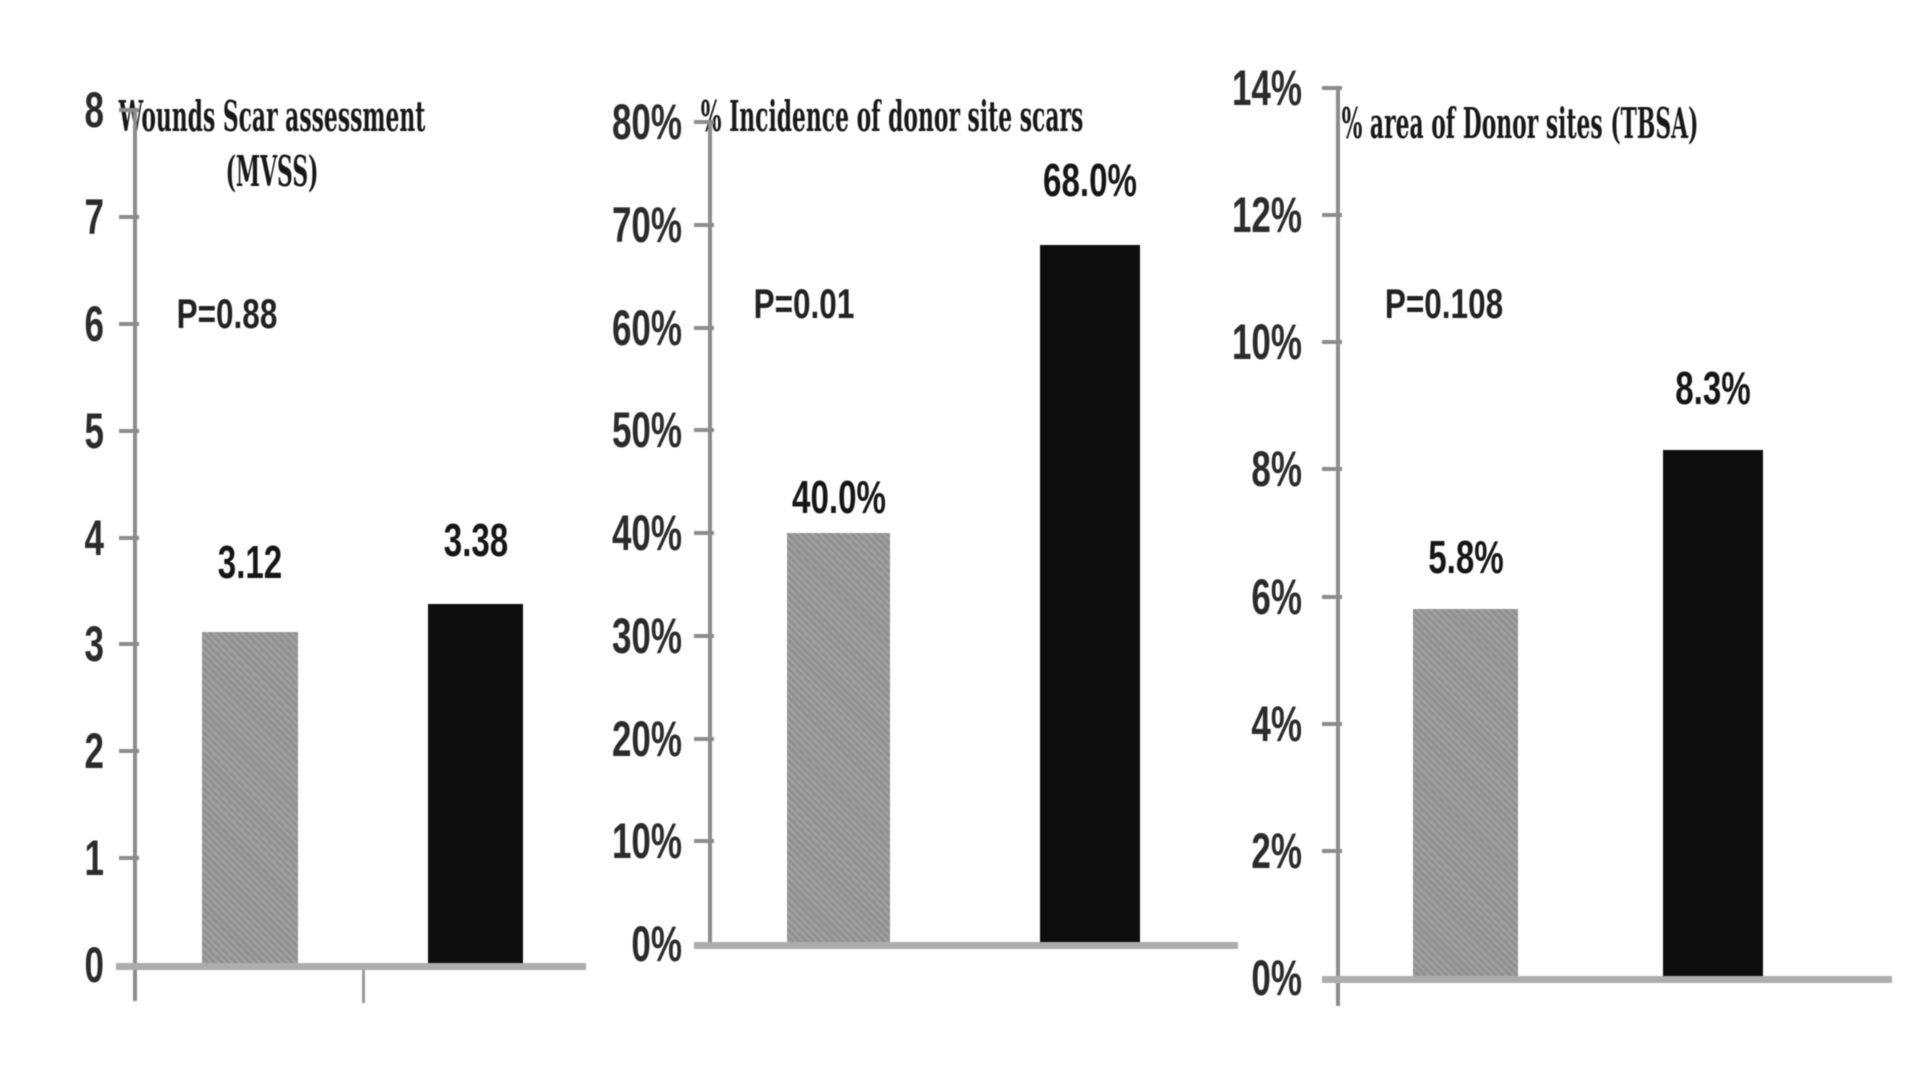 This screenshot has width=1915, height=1075. Describe the element at coordinates (646, 738) in the screenshot. I see `y-tick-label: 20%` at that location.